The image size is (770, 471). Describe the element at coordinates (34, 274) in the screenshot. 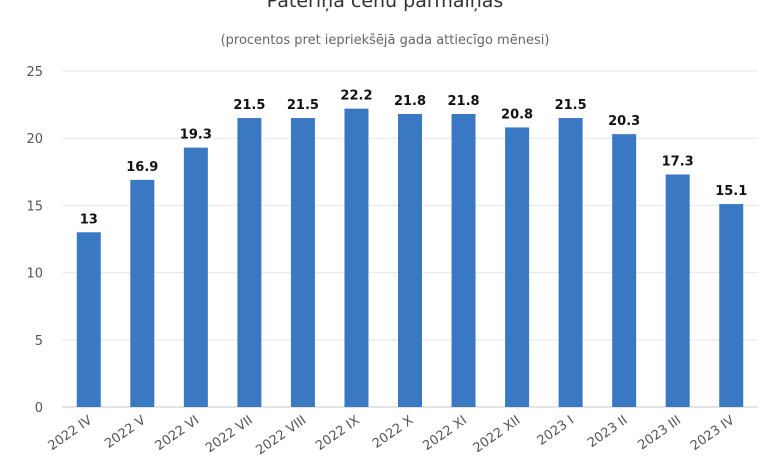

I see `y-tick-label: 10` at that location.